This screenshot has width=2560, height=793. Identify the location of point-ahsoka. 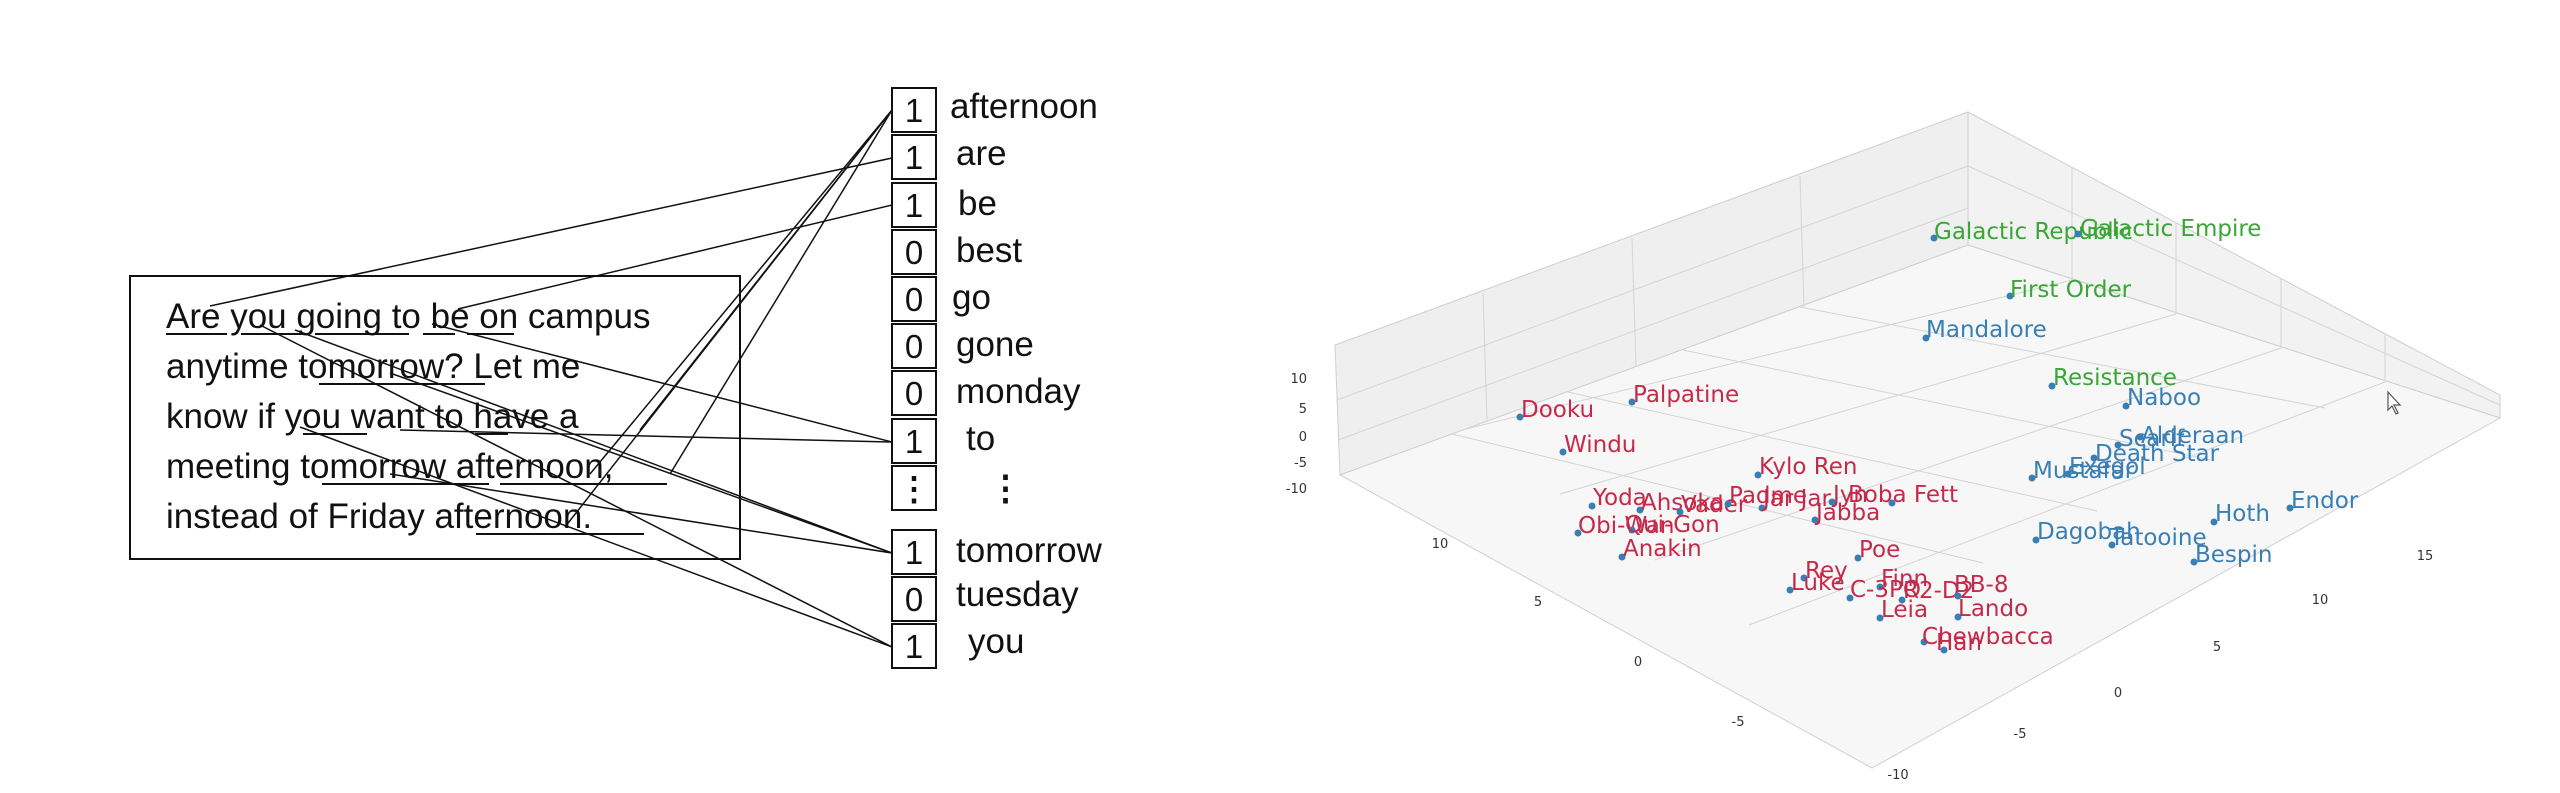
(1640, 510).